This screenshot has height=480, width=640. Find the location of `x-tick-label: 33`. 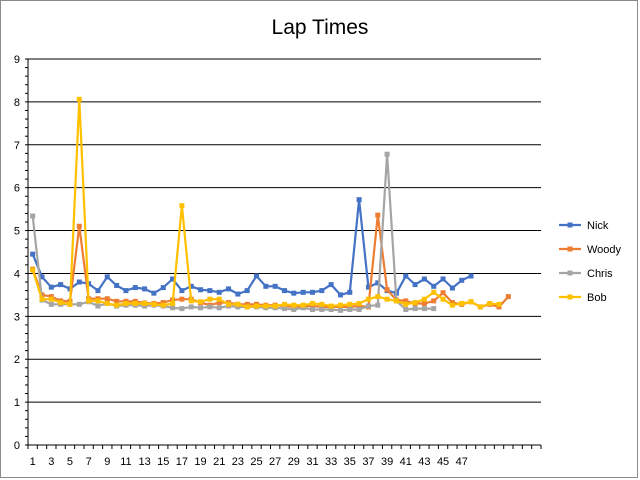

x-tick-label: 33 is located at coordinates (331, 462).